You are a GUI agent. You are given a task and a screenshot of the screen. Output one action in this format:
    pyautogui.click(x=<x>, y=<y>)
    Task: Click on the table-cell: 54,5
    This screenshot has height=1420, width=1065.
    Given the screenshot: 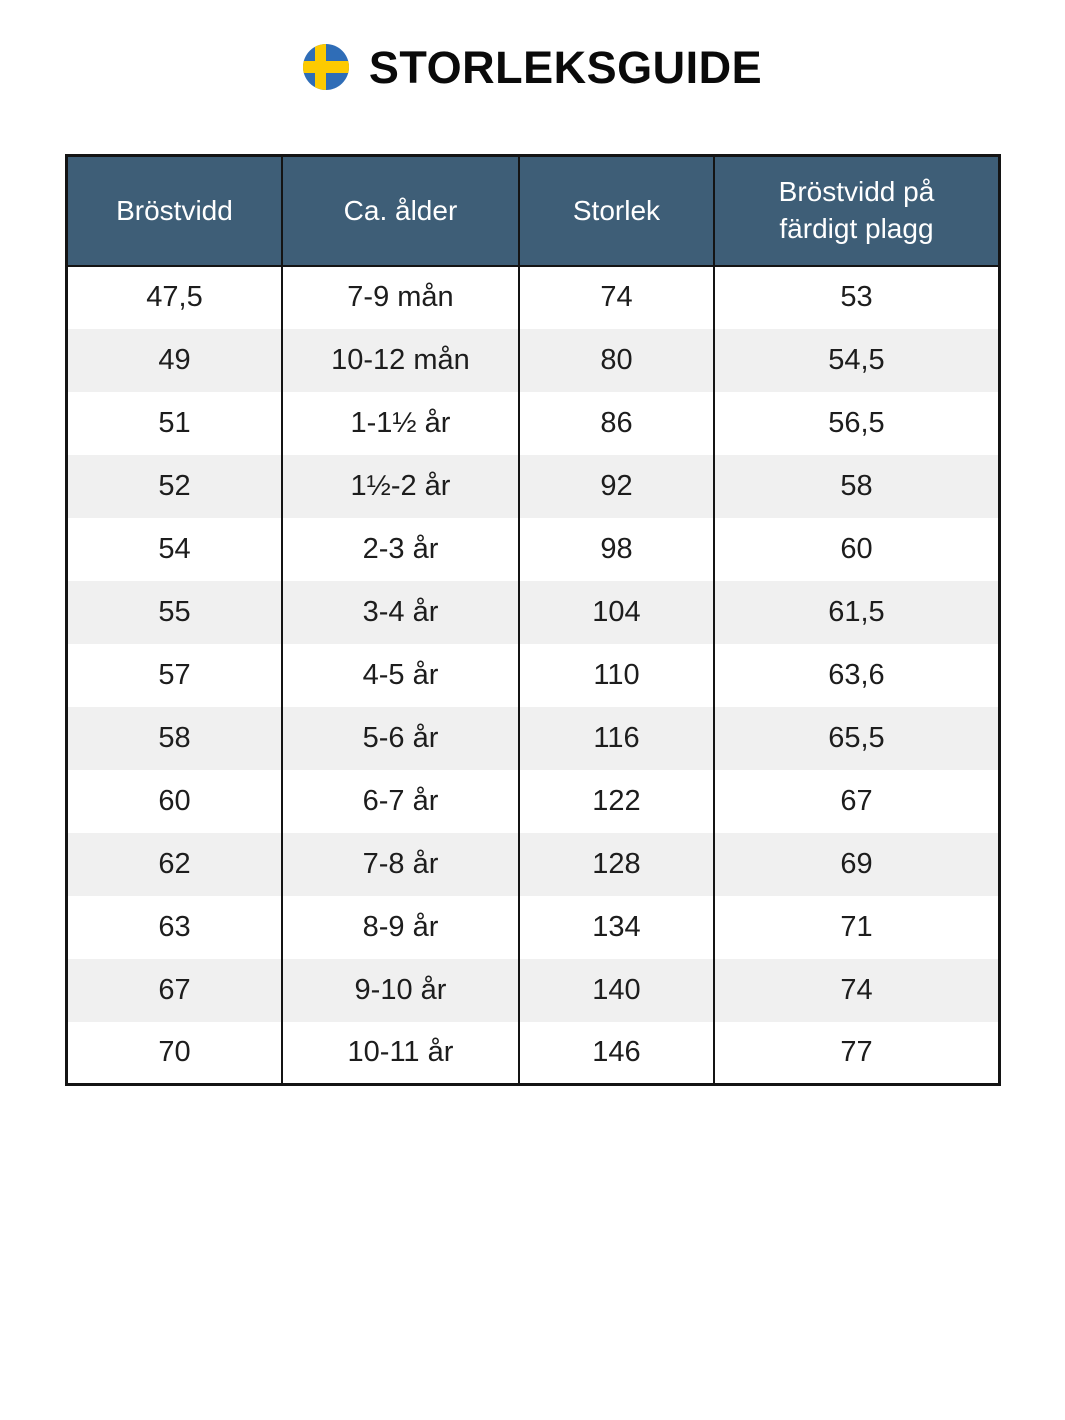 What is the action you would take?
    pyautogui.click(x=856, y=360)
    